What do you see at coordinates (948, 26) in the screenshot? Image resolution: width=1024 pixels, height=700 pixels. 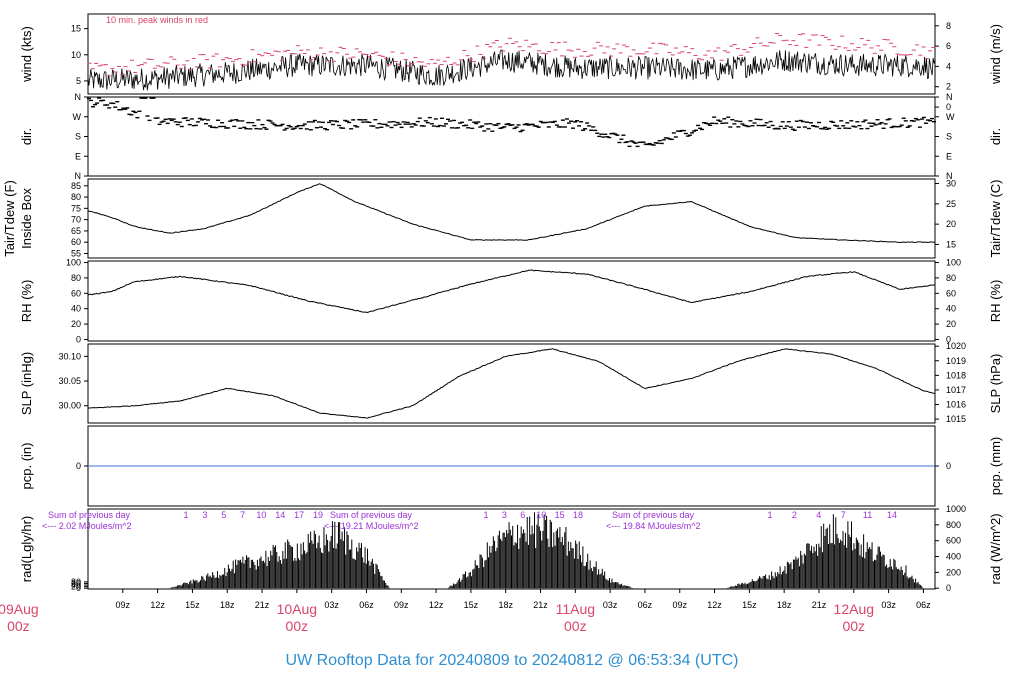 I see `right-tick-label: 8` at bounding box center [948, 26].